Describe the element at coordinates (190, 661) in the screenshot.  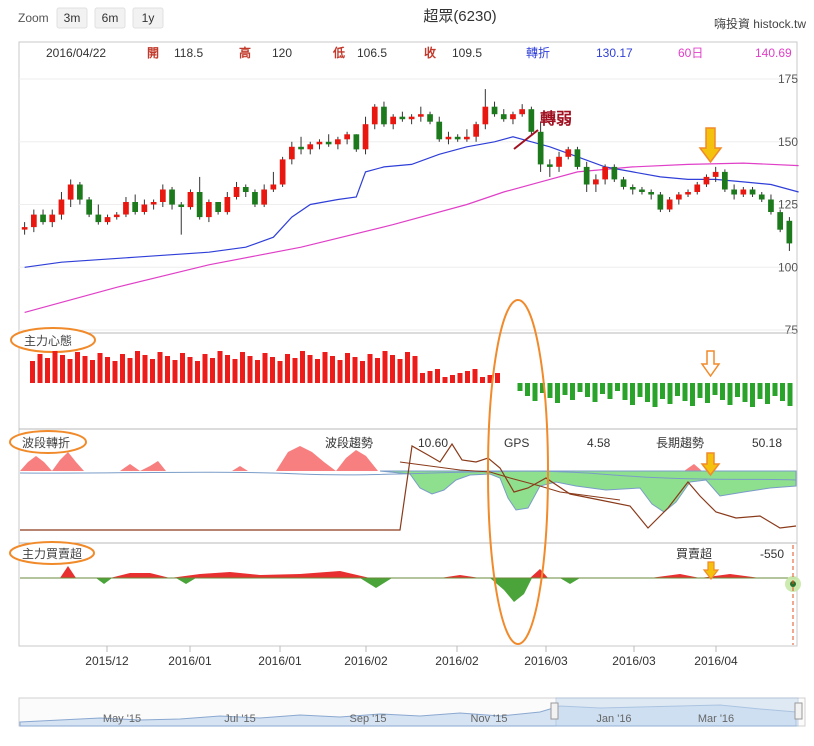
I see `x-tick-label: 2016/01` at that location.